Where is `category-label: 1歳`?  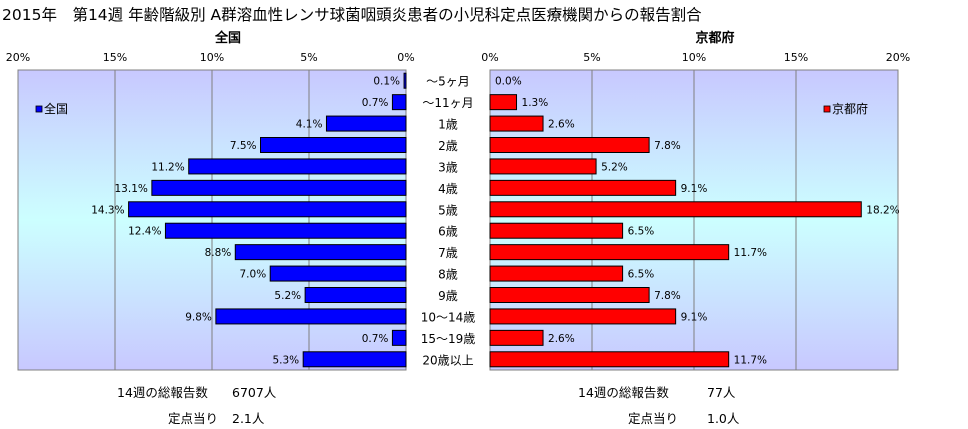
category-label: 1歳 is located at coordinates (448, 125).